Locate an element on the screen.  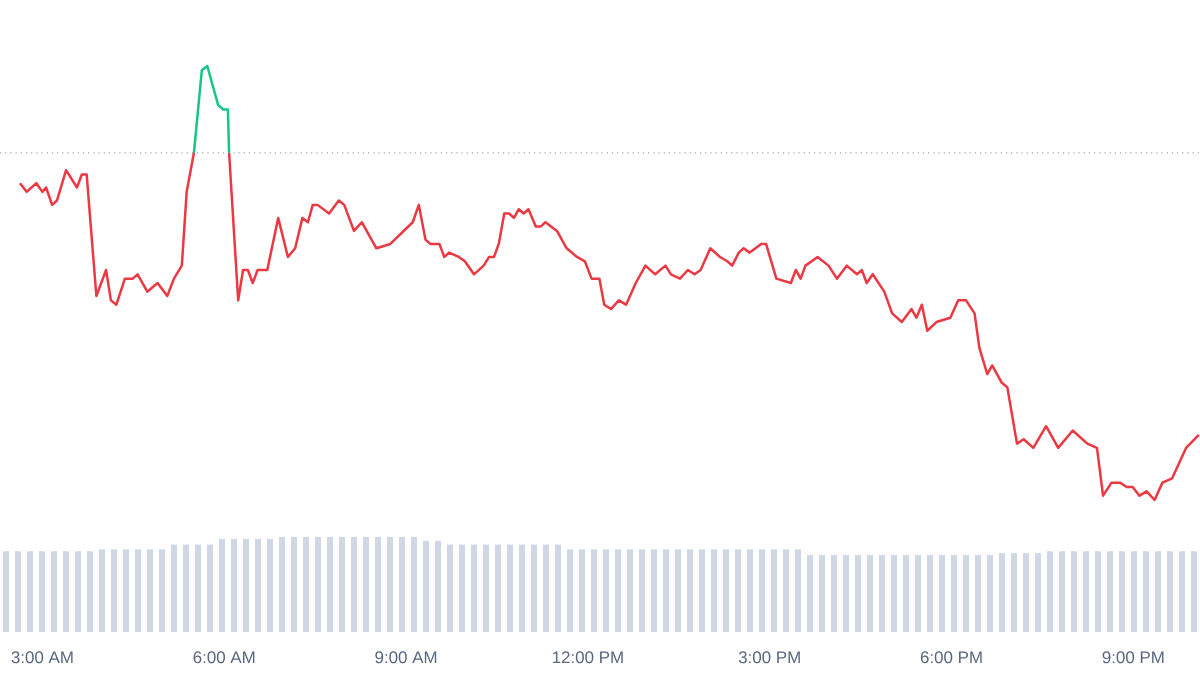
x-tick-label: 3:00 PM is located at coordinates (769, 657).